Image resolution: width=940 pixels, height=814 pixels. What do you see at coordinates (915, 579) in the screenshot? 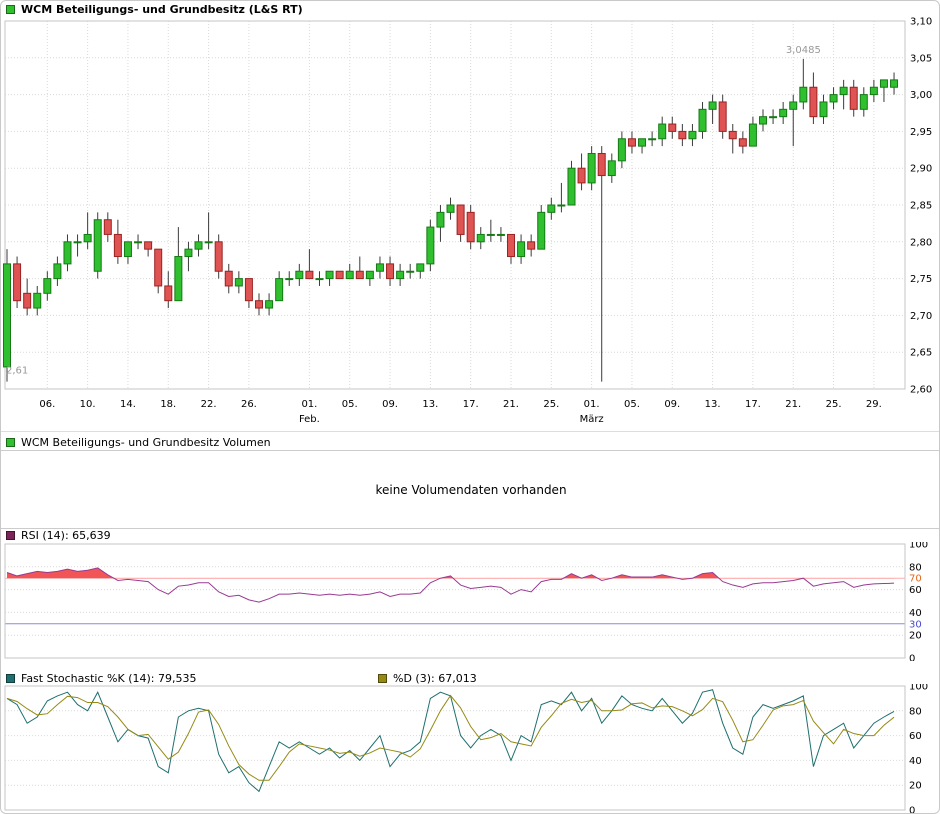
I see `svg-text: 70` at bounding box center [915, 579].